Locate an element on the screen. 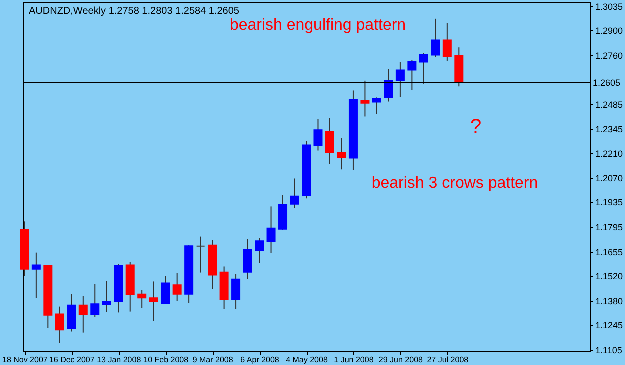 The height and width of the screenshot is (365, 625). y-tick-label: 1.1935 is located at coordinates (610, 203).